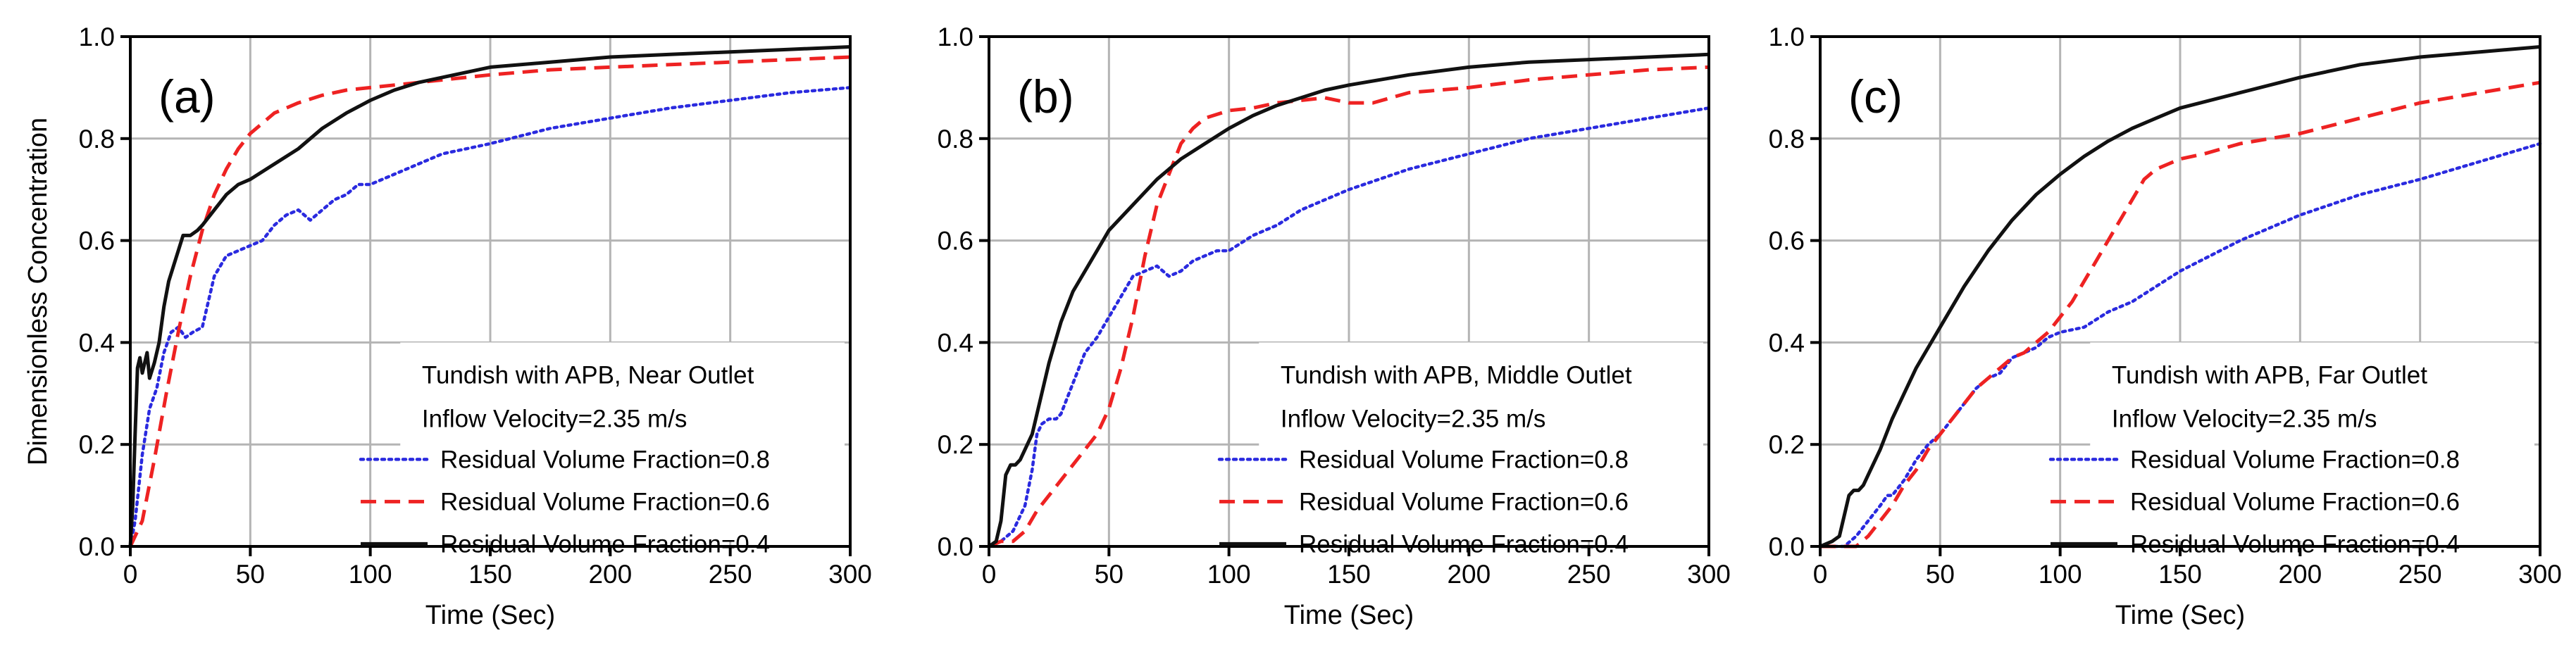  I want to click on legend-title-line-1: Tundish with APB, Near Outlet, so click(588, 375).